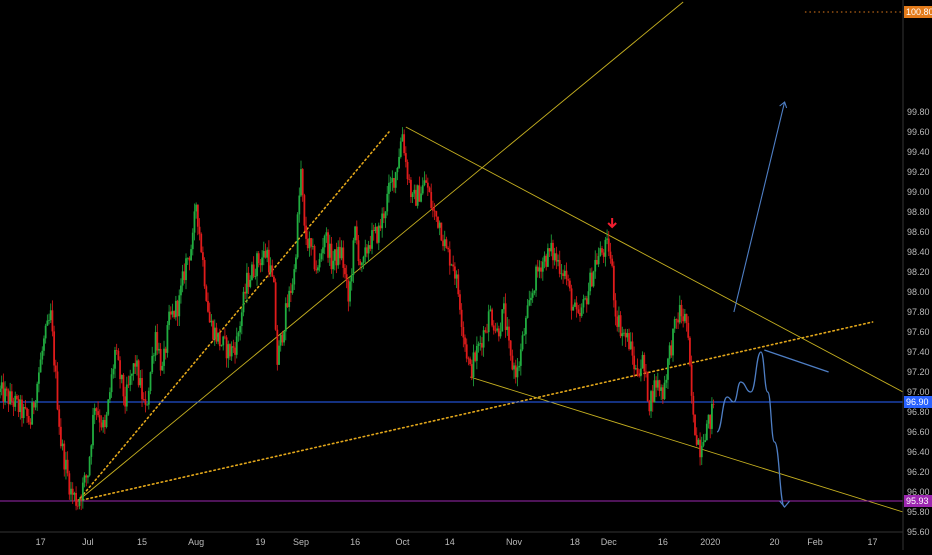  What do you see at coordinates (260, 542) in the screenshot?
I see `x-tick-label: 19` at bounding box center [260, 542].